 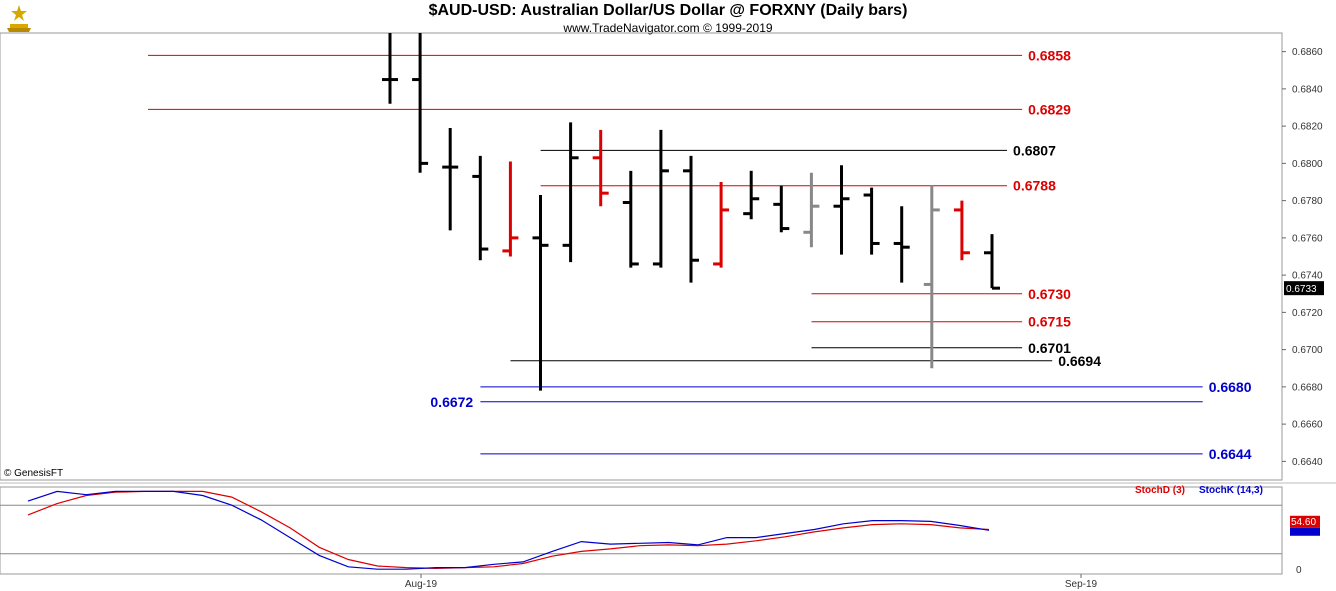 I want to click on stoch-series-line, so click(x=508, y=530).